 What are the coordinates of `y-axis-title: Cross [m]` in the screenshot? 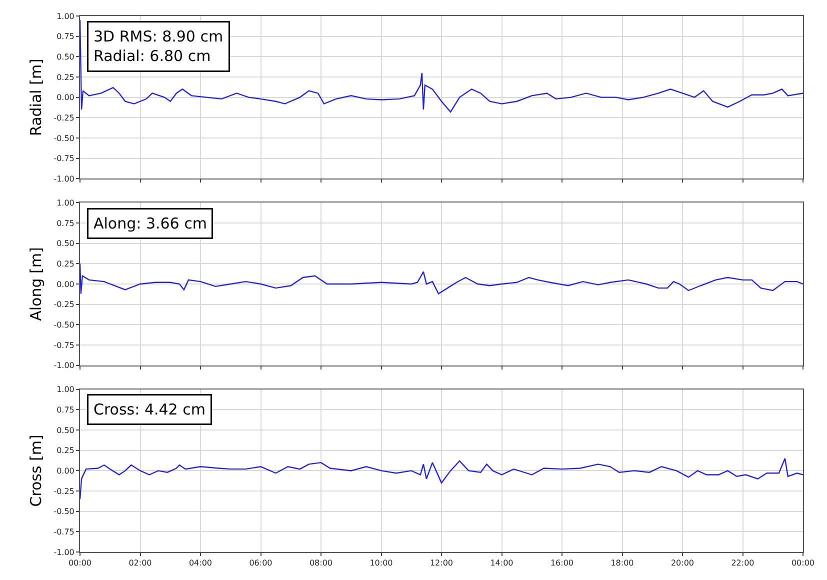 It's located at (35, 470).